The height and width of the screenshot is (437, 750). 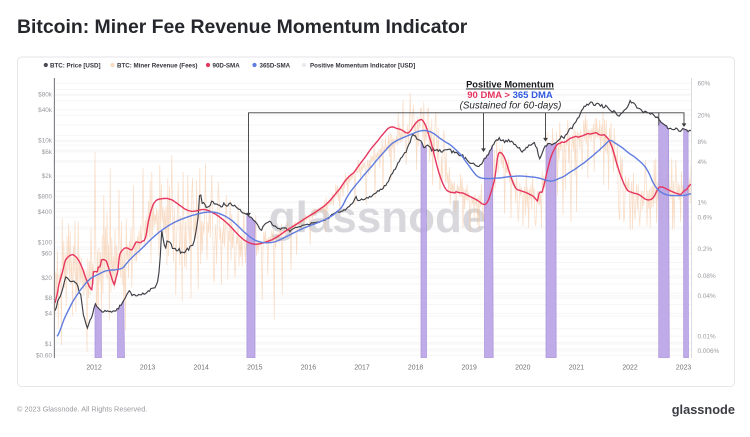 I want to click on svg-text:© 2023 Glassnode. All Rights R: © 2023 Glassnode. All Rights Reserved., so click(x=82, y=409).